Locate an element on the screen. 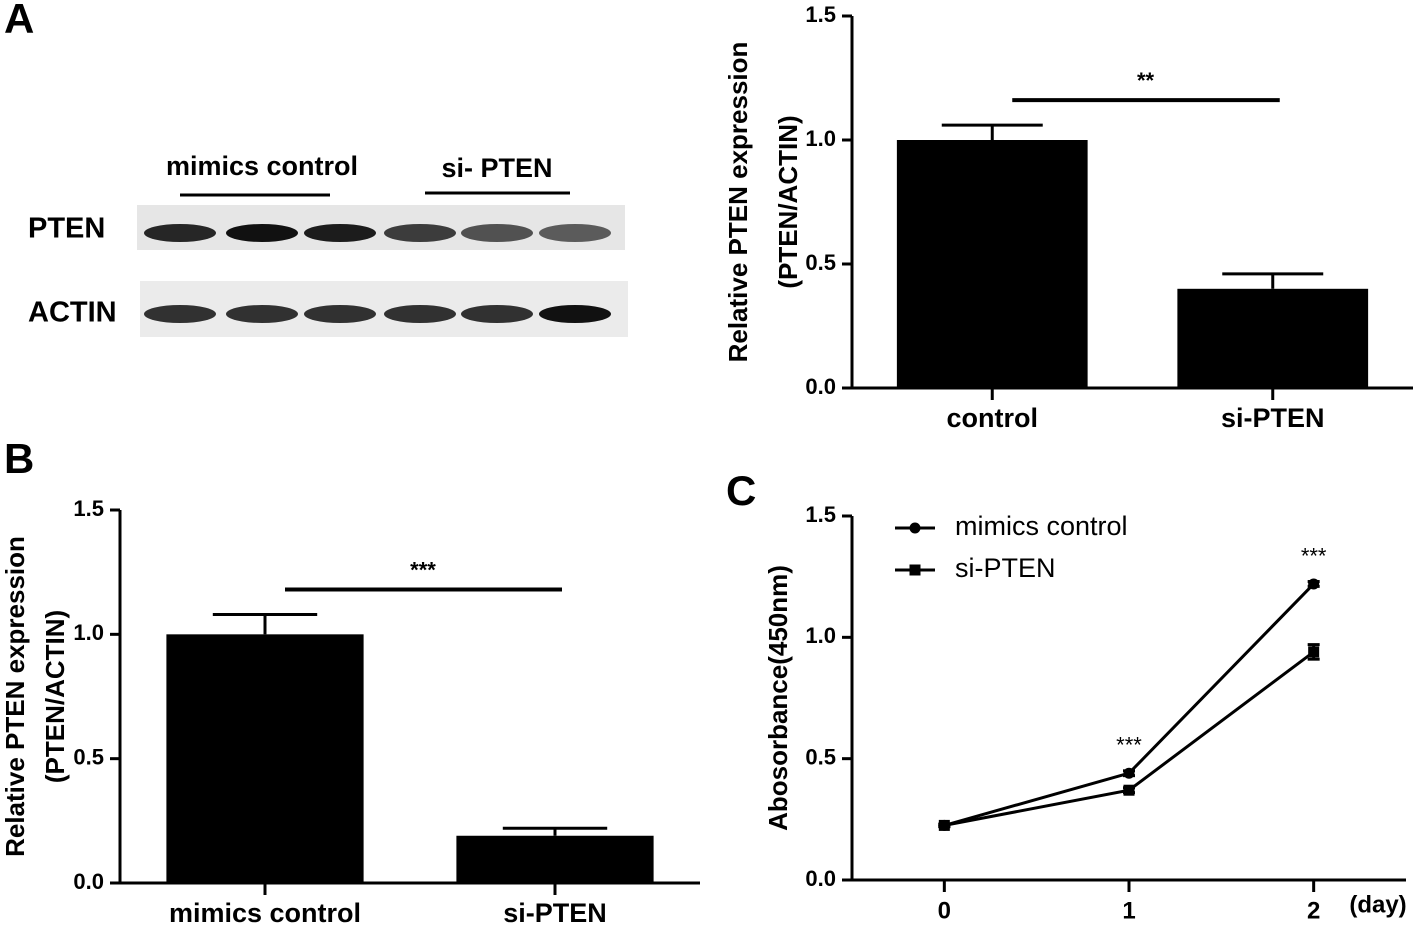 The height and width of the screenshot is (927, 1418). panel-label: A is located at coordinates (19, 21).